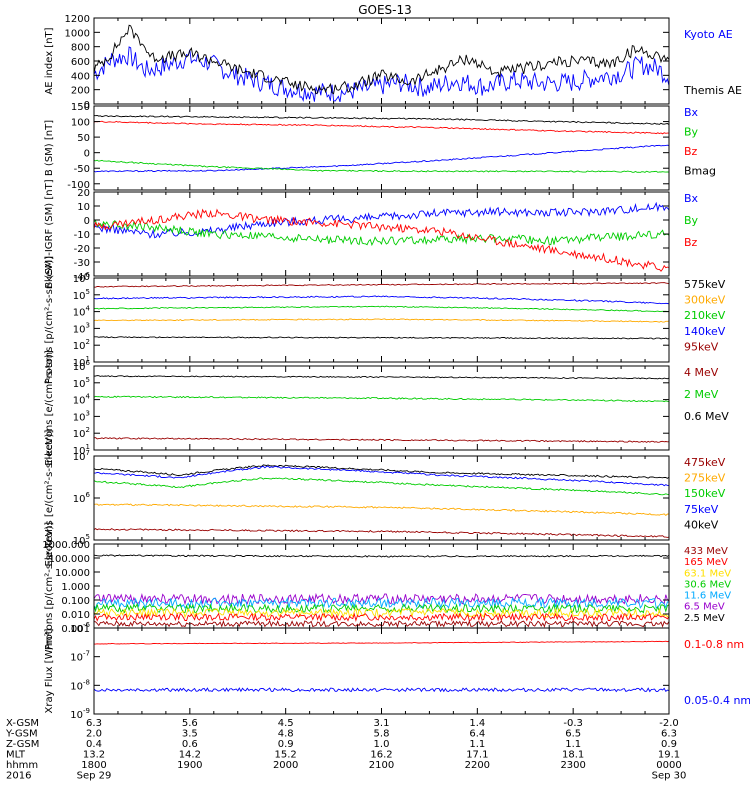 This screenshot has width=750, height=800. What do you see at coordinates (381, 608) in the screenshot?
I see `series-line-protons_hi-30-6-mev` at bounding box center [381, 608].